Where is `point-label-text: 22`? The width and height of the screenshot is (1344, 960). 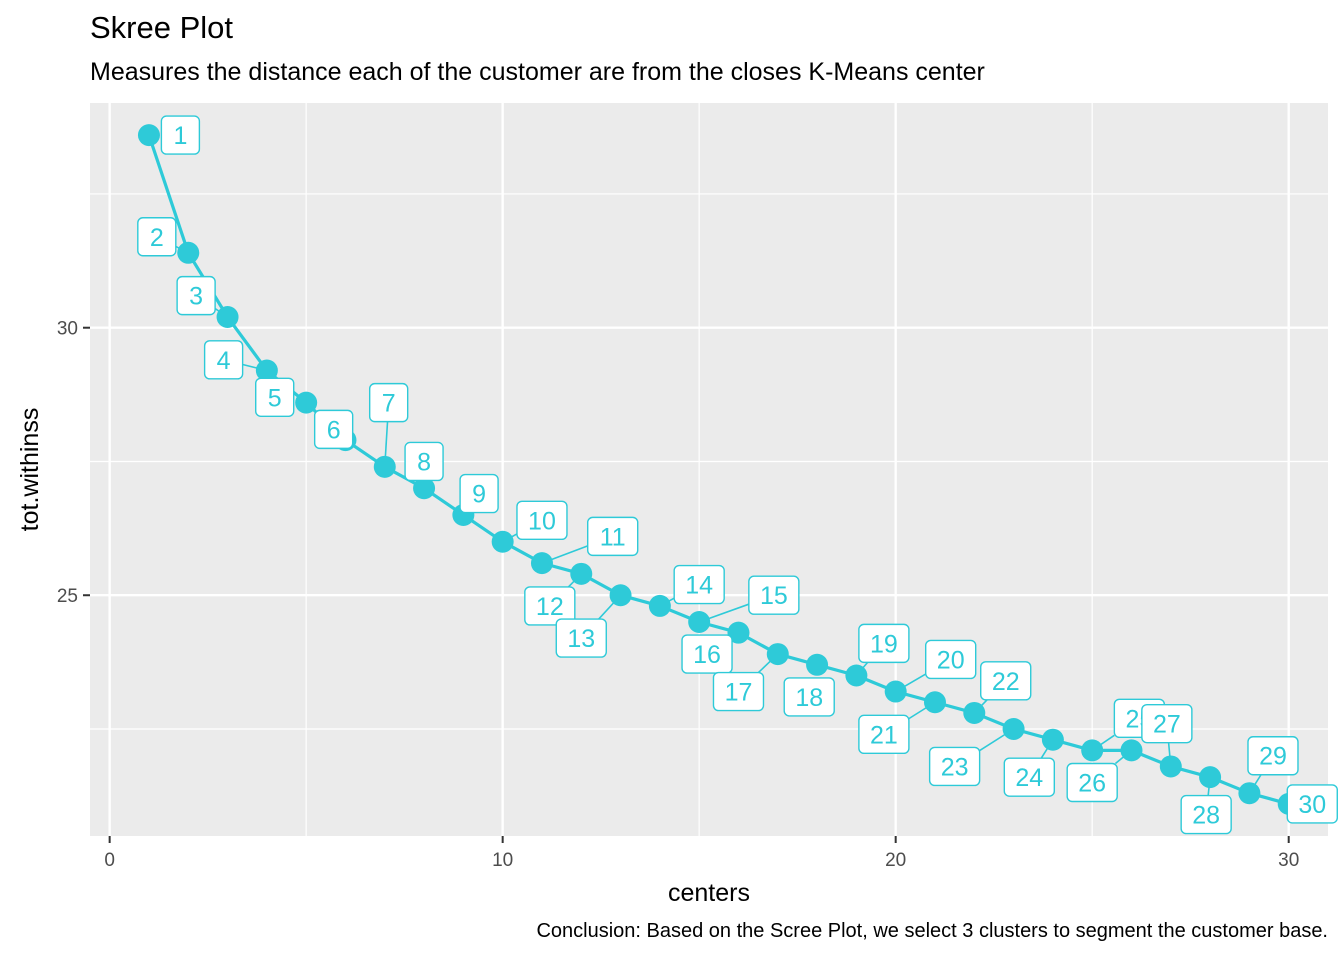 point-label-text: 22 is located at coordinates (1006, 682).